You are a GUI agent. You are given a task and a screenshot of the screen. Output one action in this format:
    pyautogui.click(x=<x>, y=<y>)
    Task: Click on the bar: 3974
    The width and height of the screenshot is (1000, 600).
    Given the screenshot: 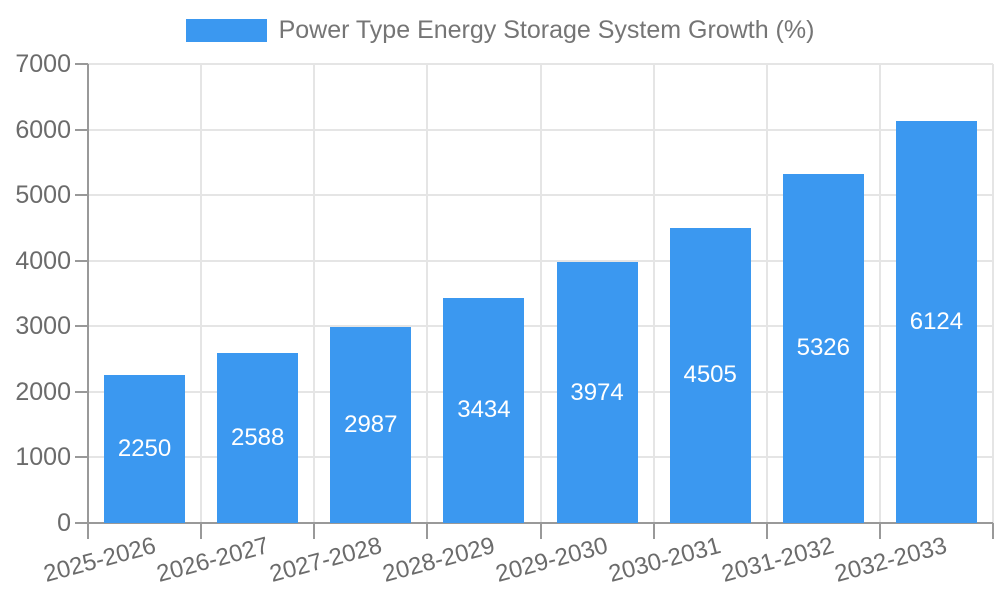 What is the action you would take?
    pyautogui.click(x=597, y=392)
    